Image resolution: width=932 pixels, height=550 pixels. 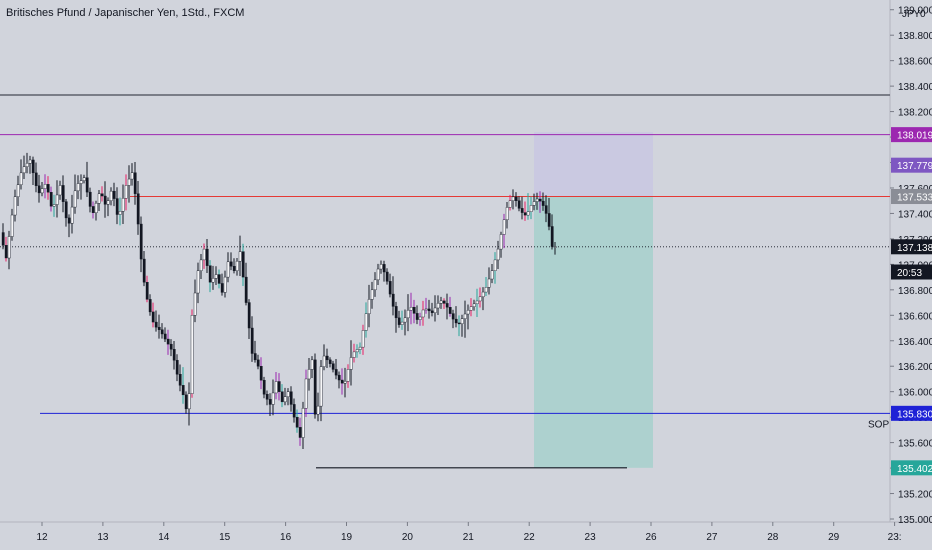 What do you see at coordinates (923, 14) in the screenshot?
I see `scale-mode-label: 0` at bounding box center [923, 14].